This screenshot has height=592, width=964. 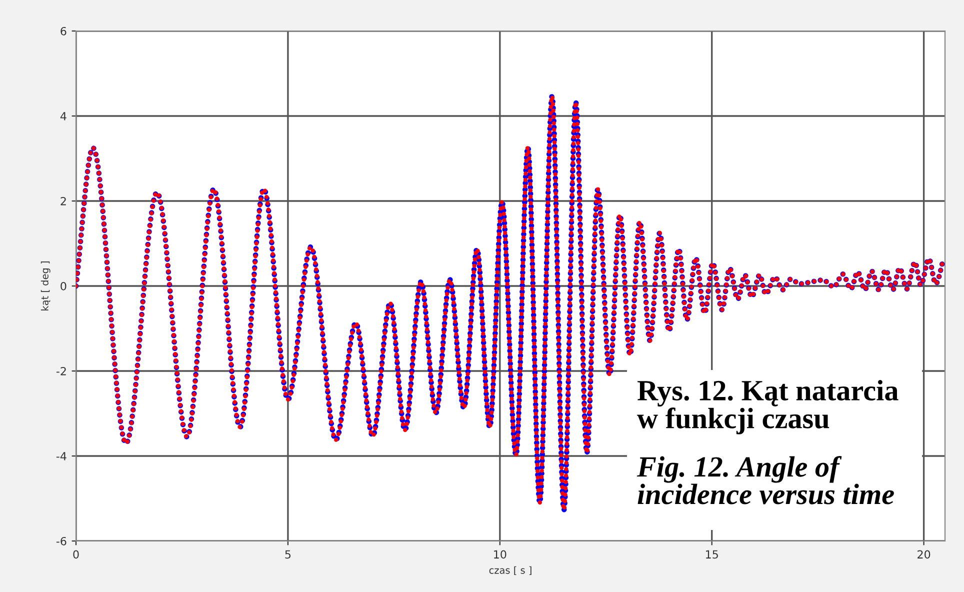 I want to click on x-axis-title: czas [ s ], so click(x=510, y=571).